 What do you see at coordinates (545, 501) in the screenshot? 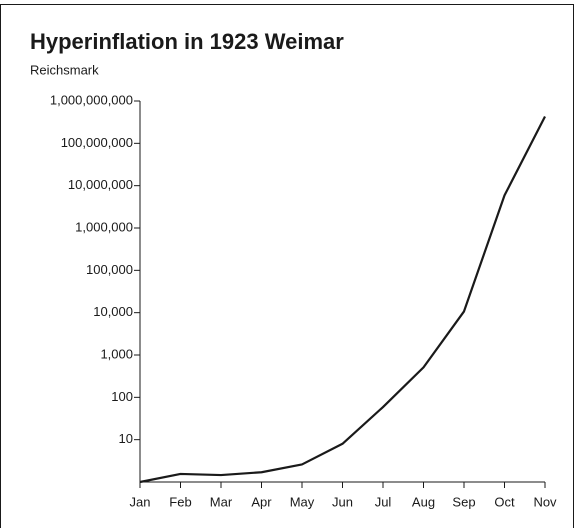
I see `x-tick-label: Nov` at bounding box center [545, 501].